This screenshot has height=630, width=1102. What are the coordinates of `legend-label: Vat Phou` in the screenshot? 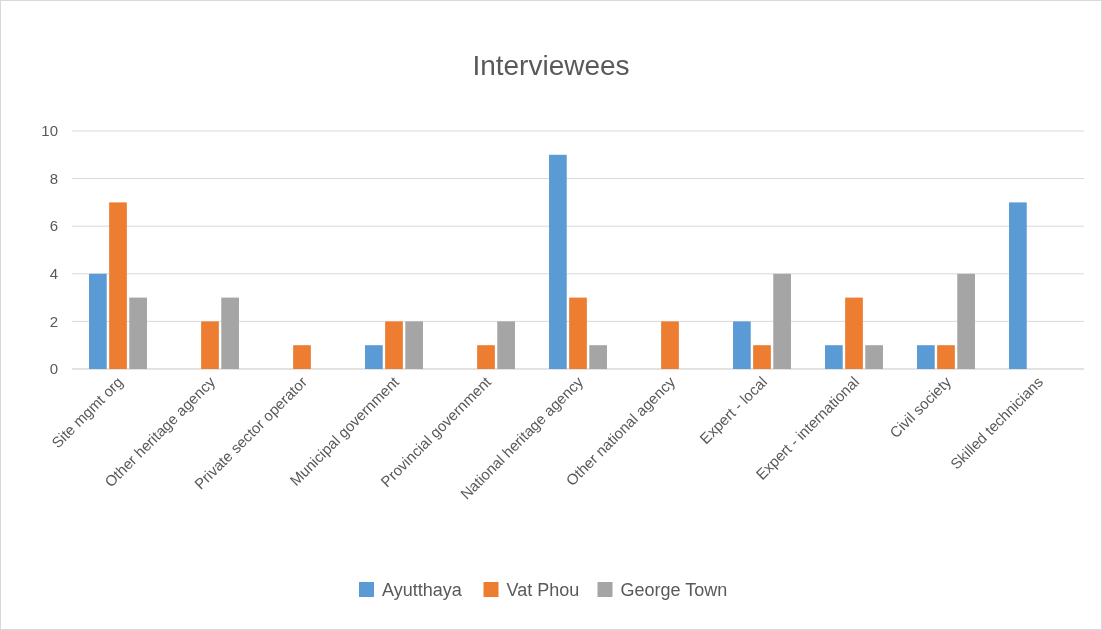 It's located at (543, 590).